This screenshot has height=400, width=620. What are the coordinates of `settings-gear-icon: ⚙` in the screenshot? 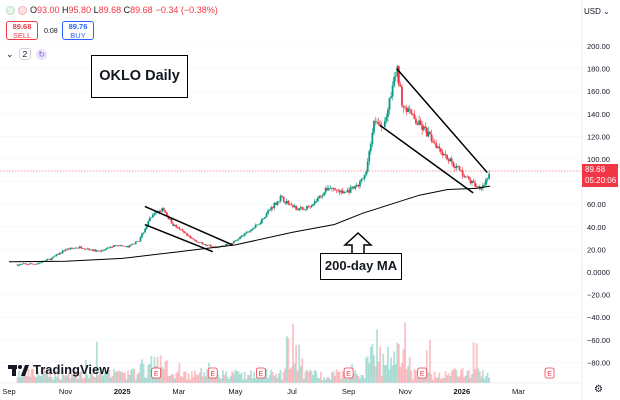 It's located at (598, 389).